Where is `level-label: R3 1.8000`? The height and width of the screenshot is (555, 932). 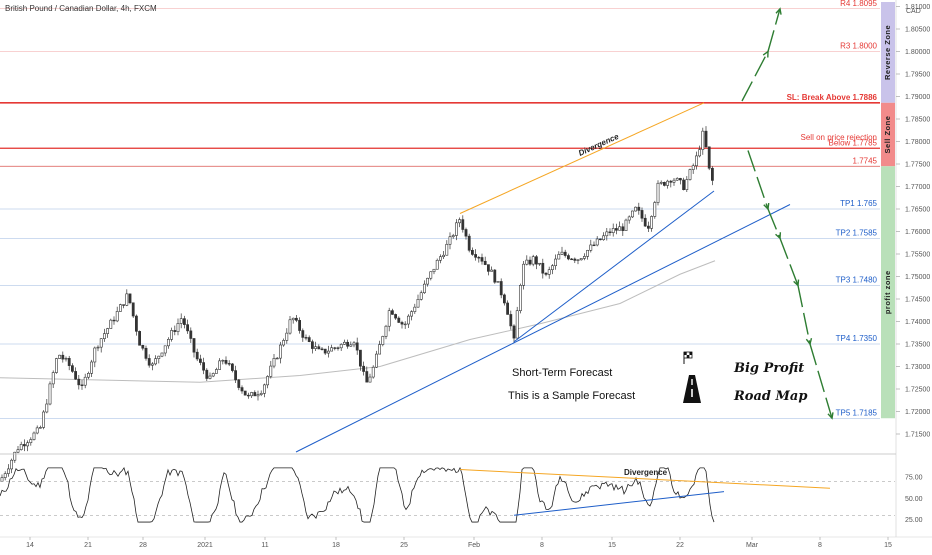
level-label: R3 1.8000 is located at coordinates (858, 46).